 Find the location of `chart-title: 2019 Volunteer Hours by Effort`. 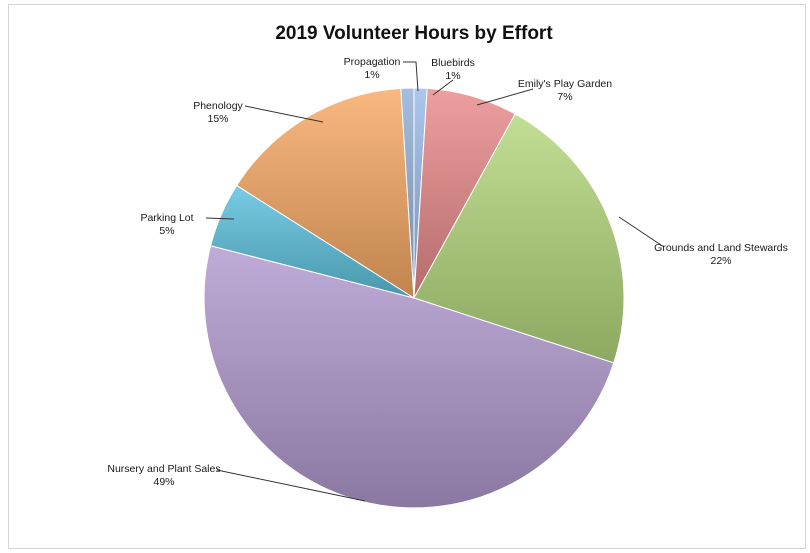

chart-title: 2019 Volunteer Hours by Effort is located at coordinates (414, 33).